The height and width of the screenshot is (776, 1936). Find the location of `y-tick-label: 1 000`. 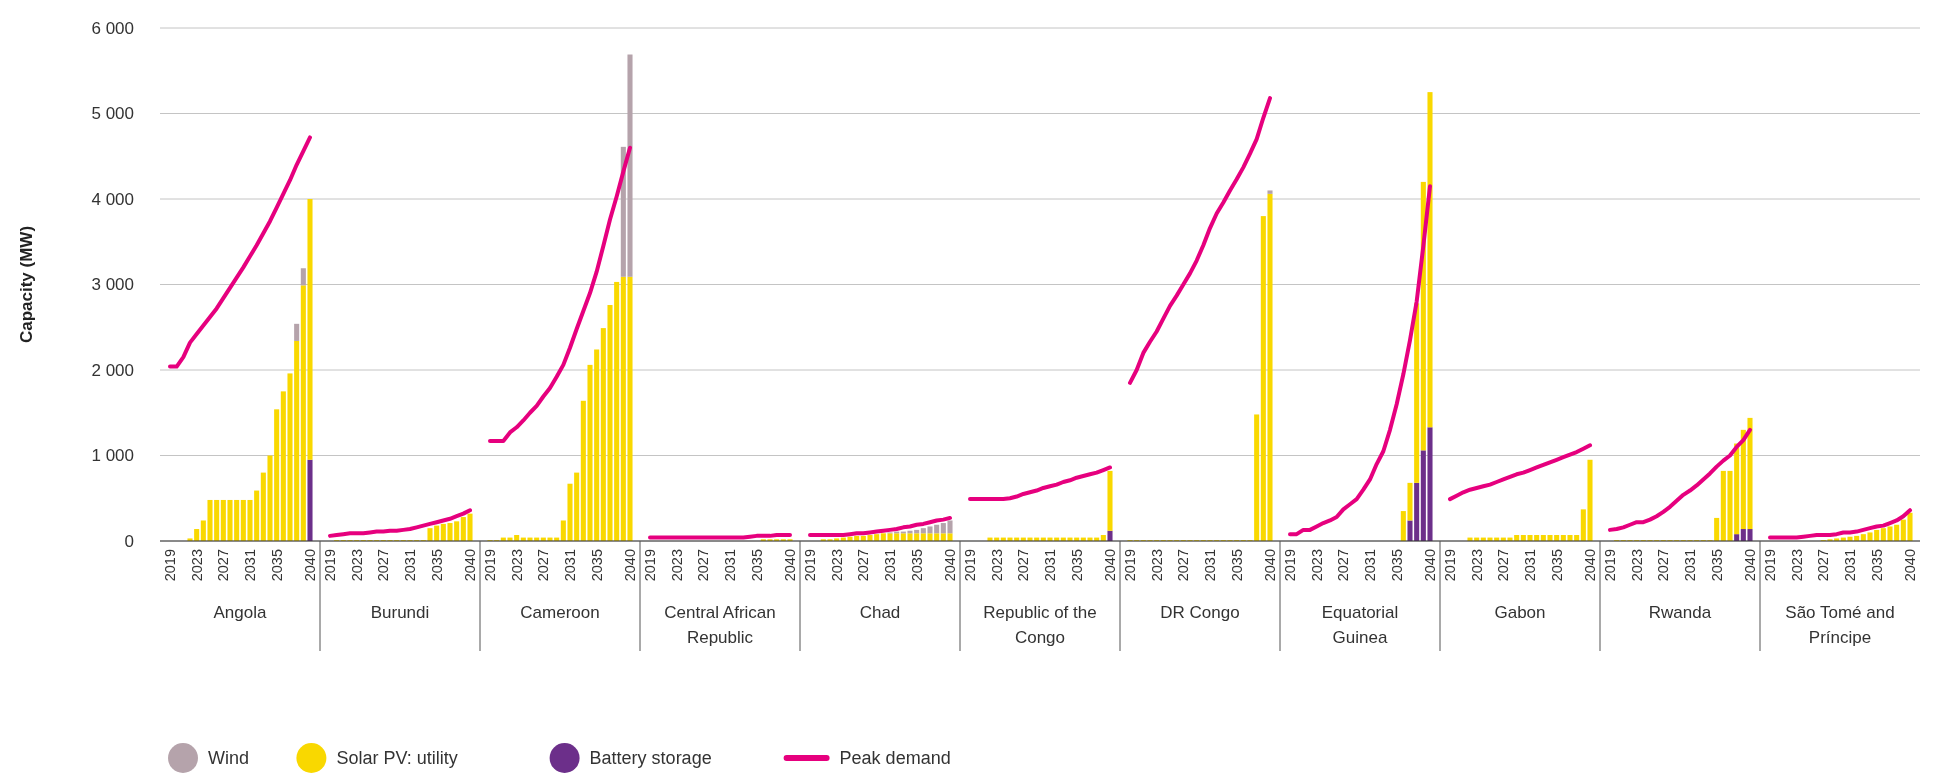

y-tick-label: 1 000 is located at coordinates (112, 456).